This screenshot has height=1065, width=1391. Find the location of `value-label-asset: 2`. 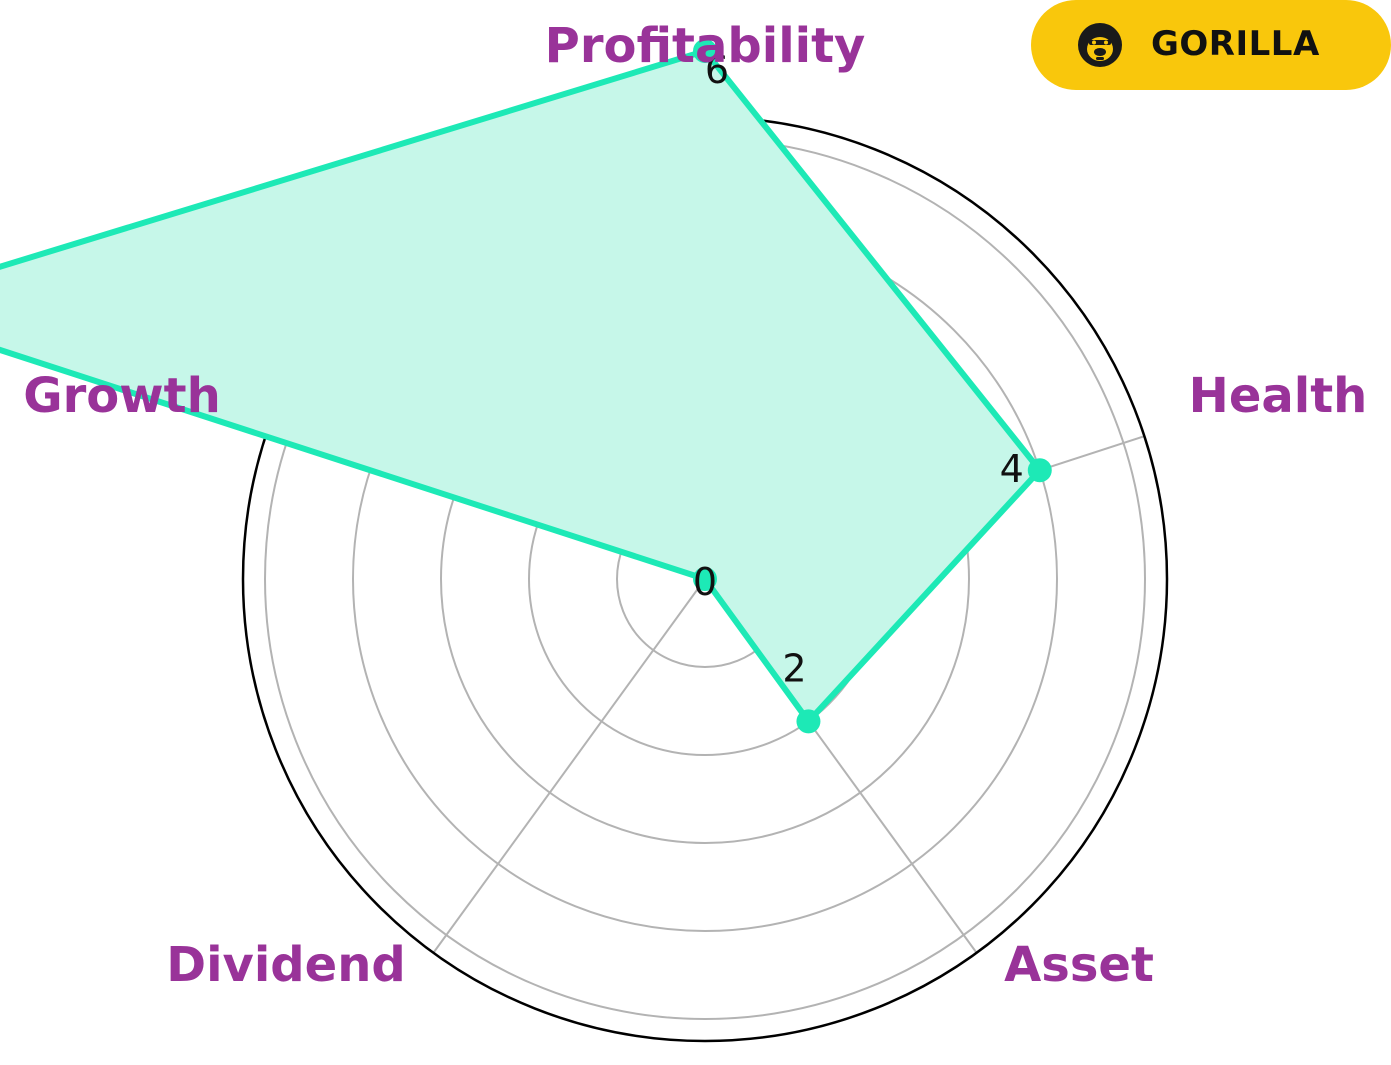

value-label-asset: 2 is located at coordinates (794, 668).